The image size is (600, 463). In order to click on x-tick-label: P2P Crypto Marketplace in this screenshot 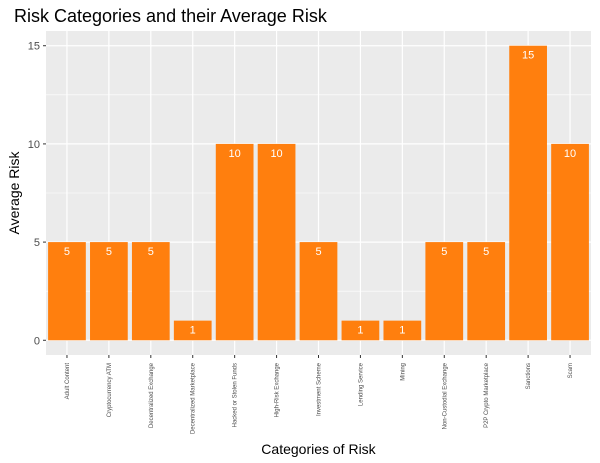, I will do `click(487, 395)`.